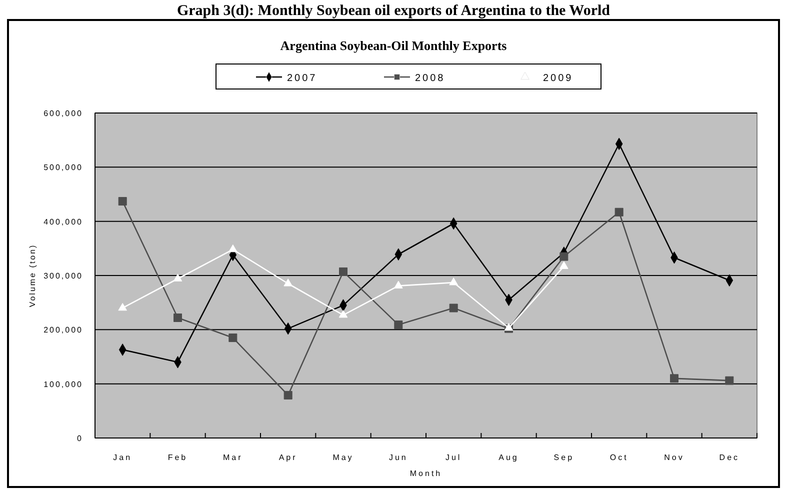 Image resolution: width=787 pixels, height=489 pixels. What do you see at coordinates (63, 384) in the screenshot?
I see `y-tick-label: 100,000` at bounding box center [63, 384].